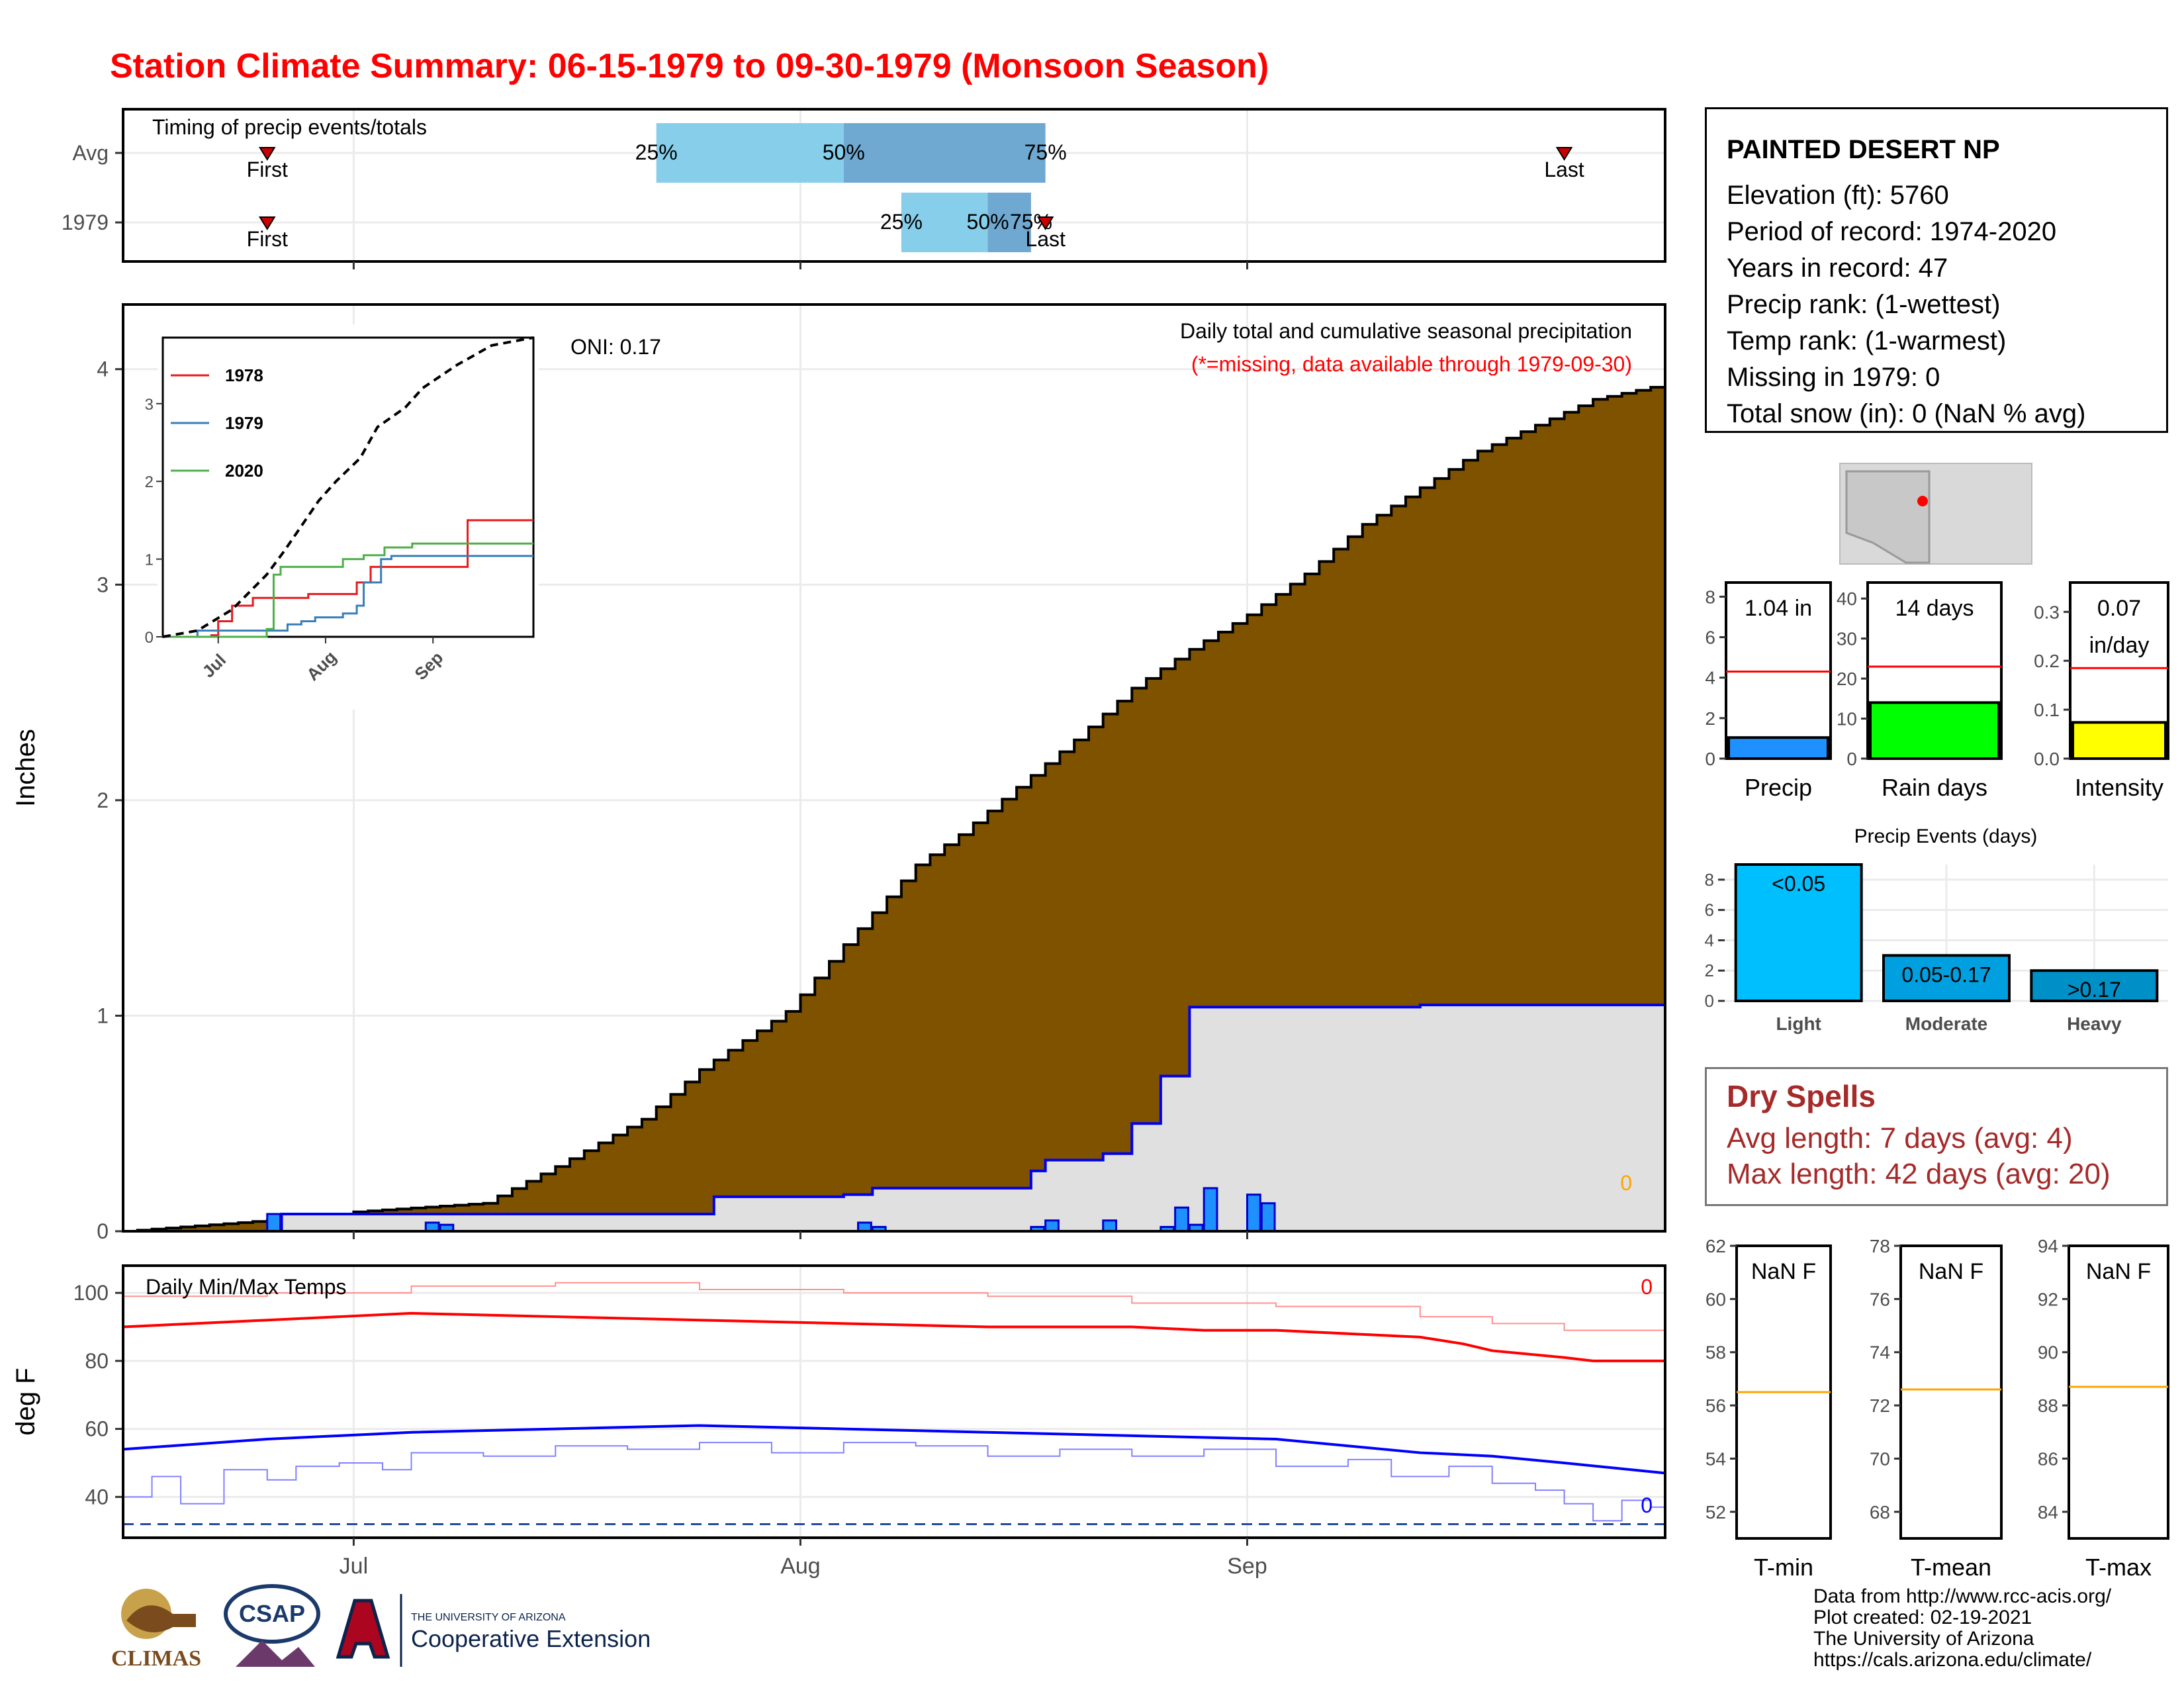 This screenshot has width=2184, height=1688. I want to click on y-tick-label: 3, so click(103, 584).